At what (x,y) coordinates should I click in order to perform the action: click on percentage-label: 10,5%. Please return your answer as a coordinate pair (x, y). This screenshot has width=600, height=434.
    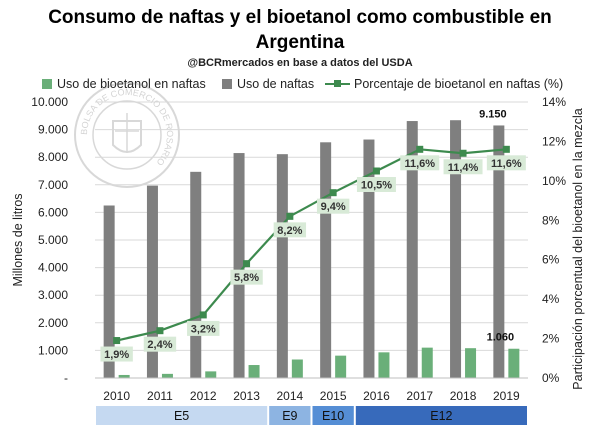
    Looking at the image, I should click on (376, 186).